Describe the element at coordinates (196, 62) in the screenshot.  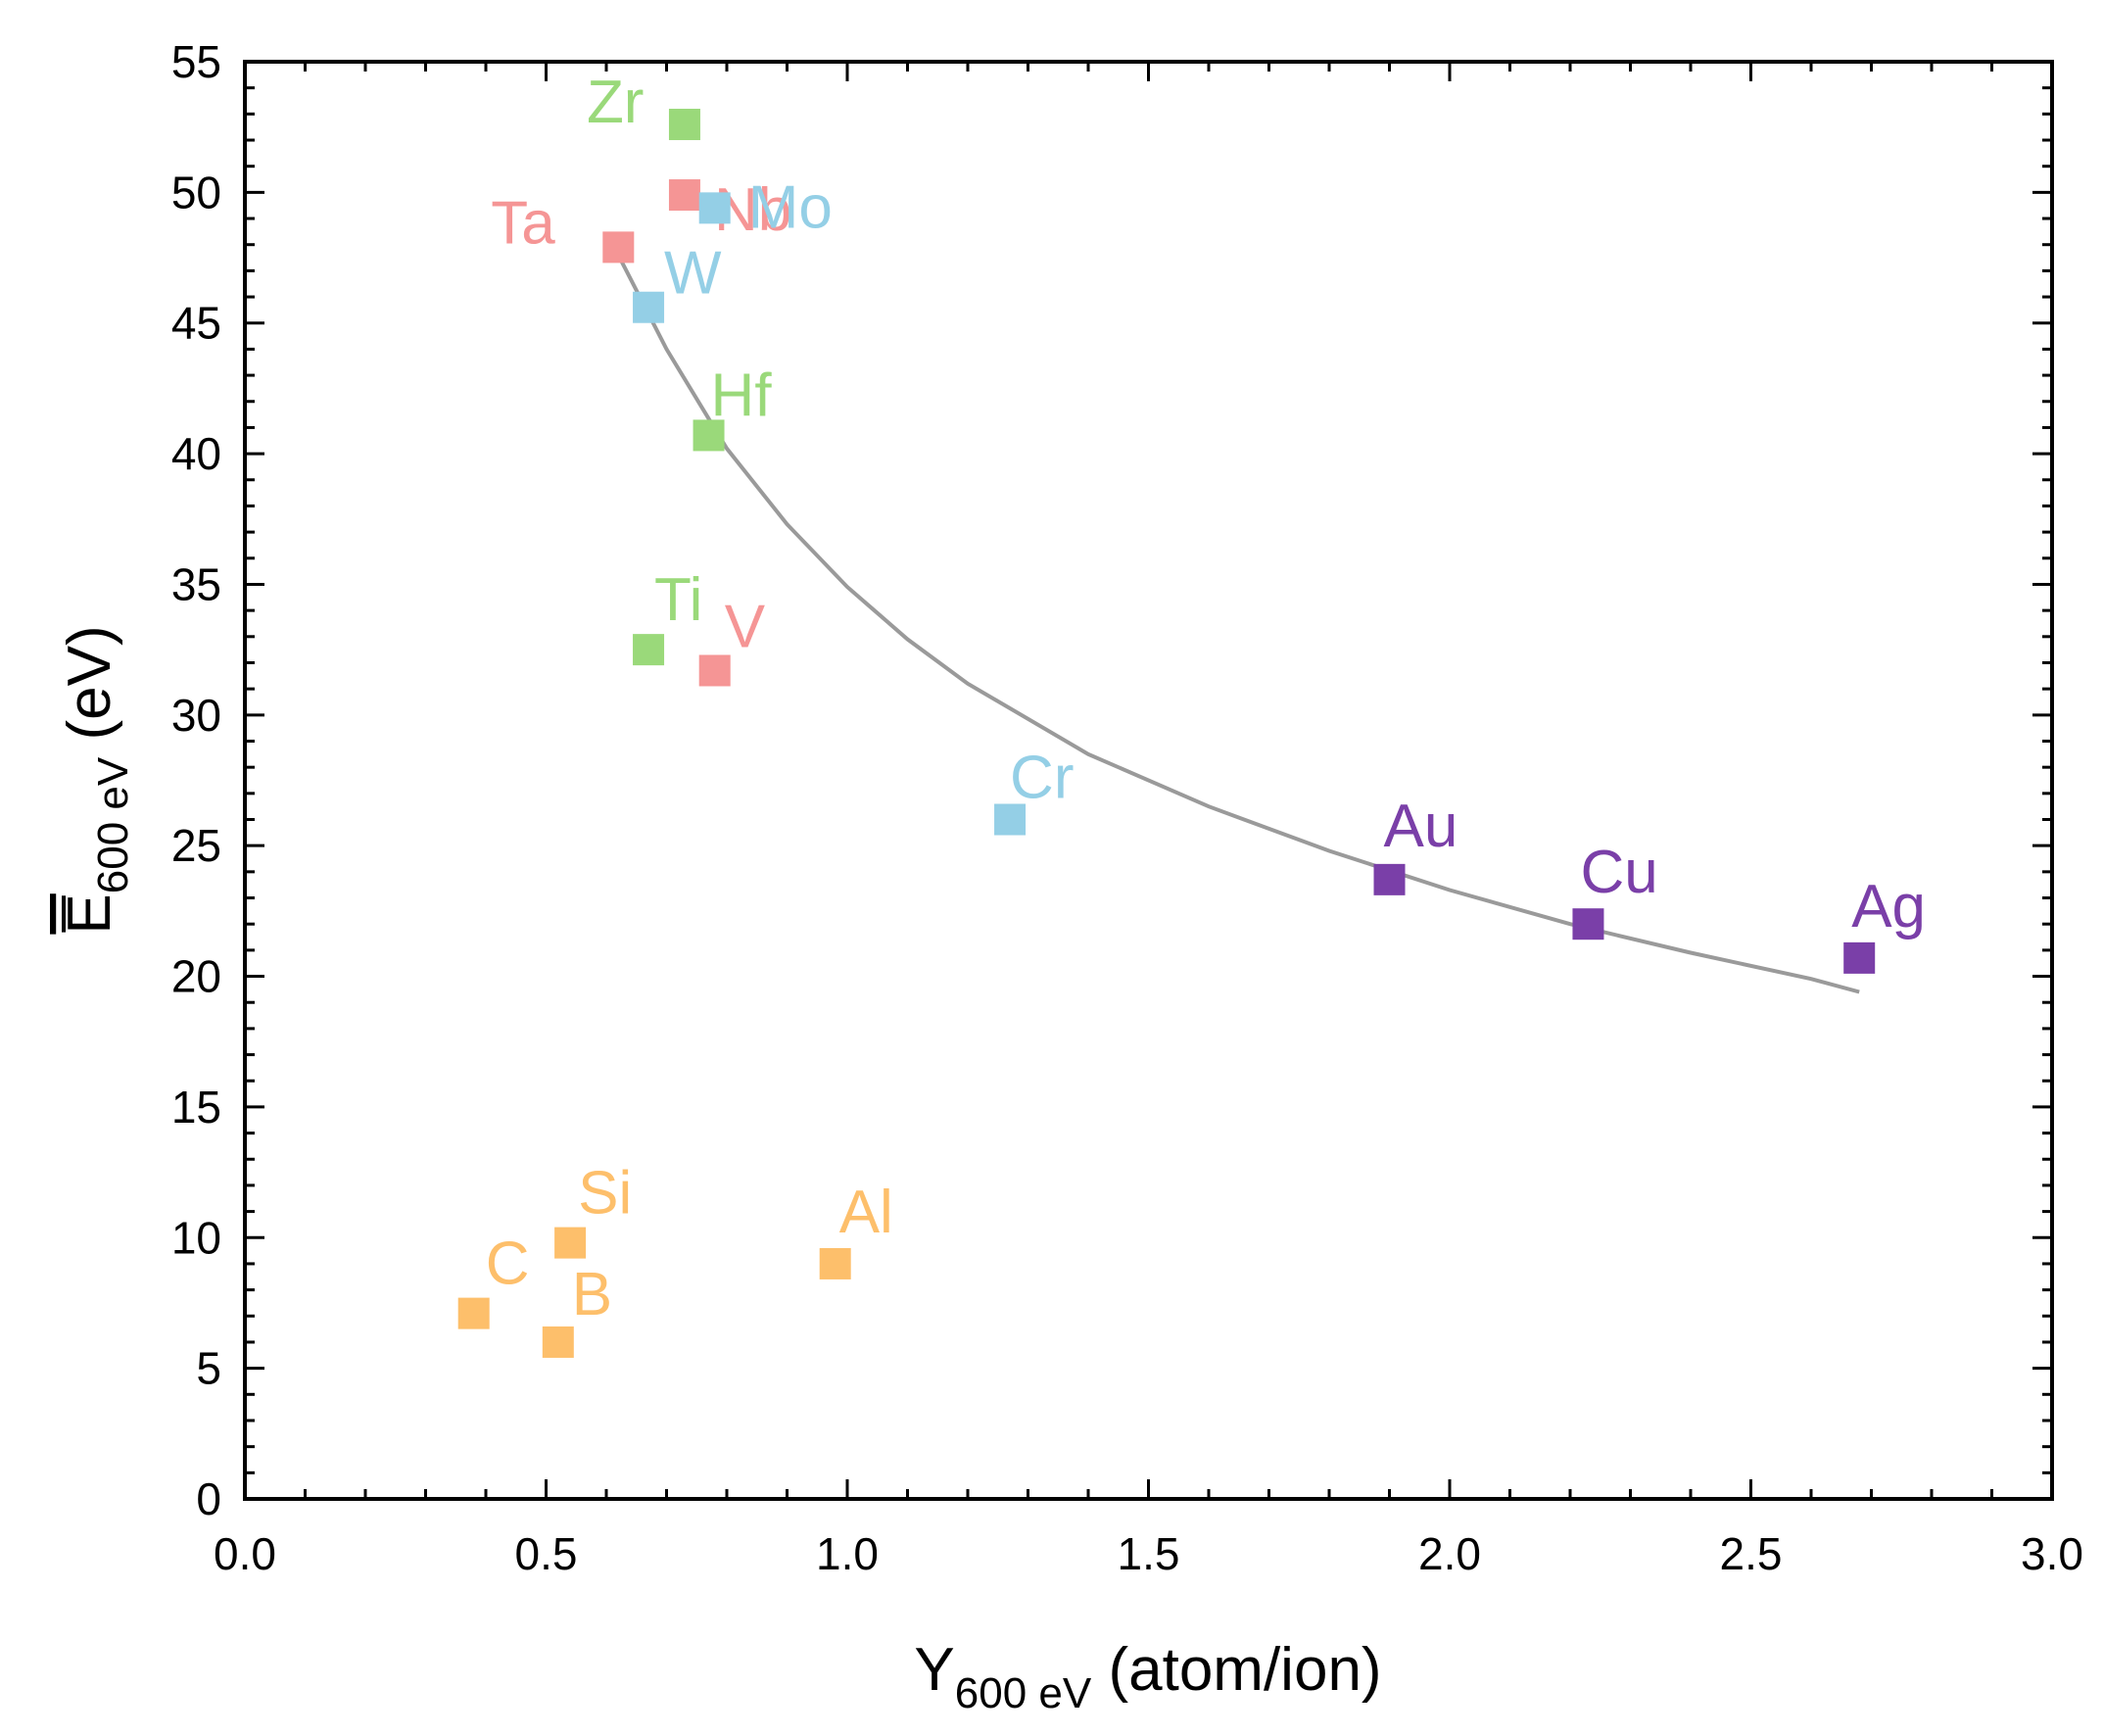
I see `y-tick-label: 55` at that location.